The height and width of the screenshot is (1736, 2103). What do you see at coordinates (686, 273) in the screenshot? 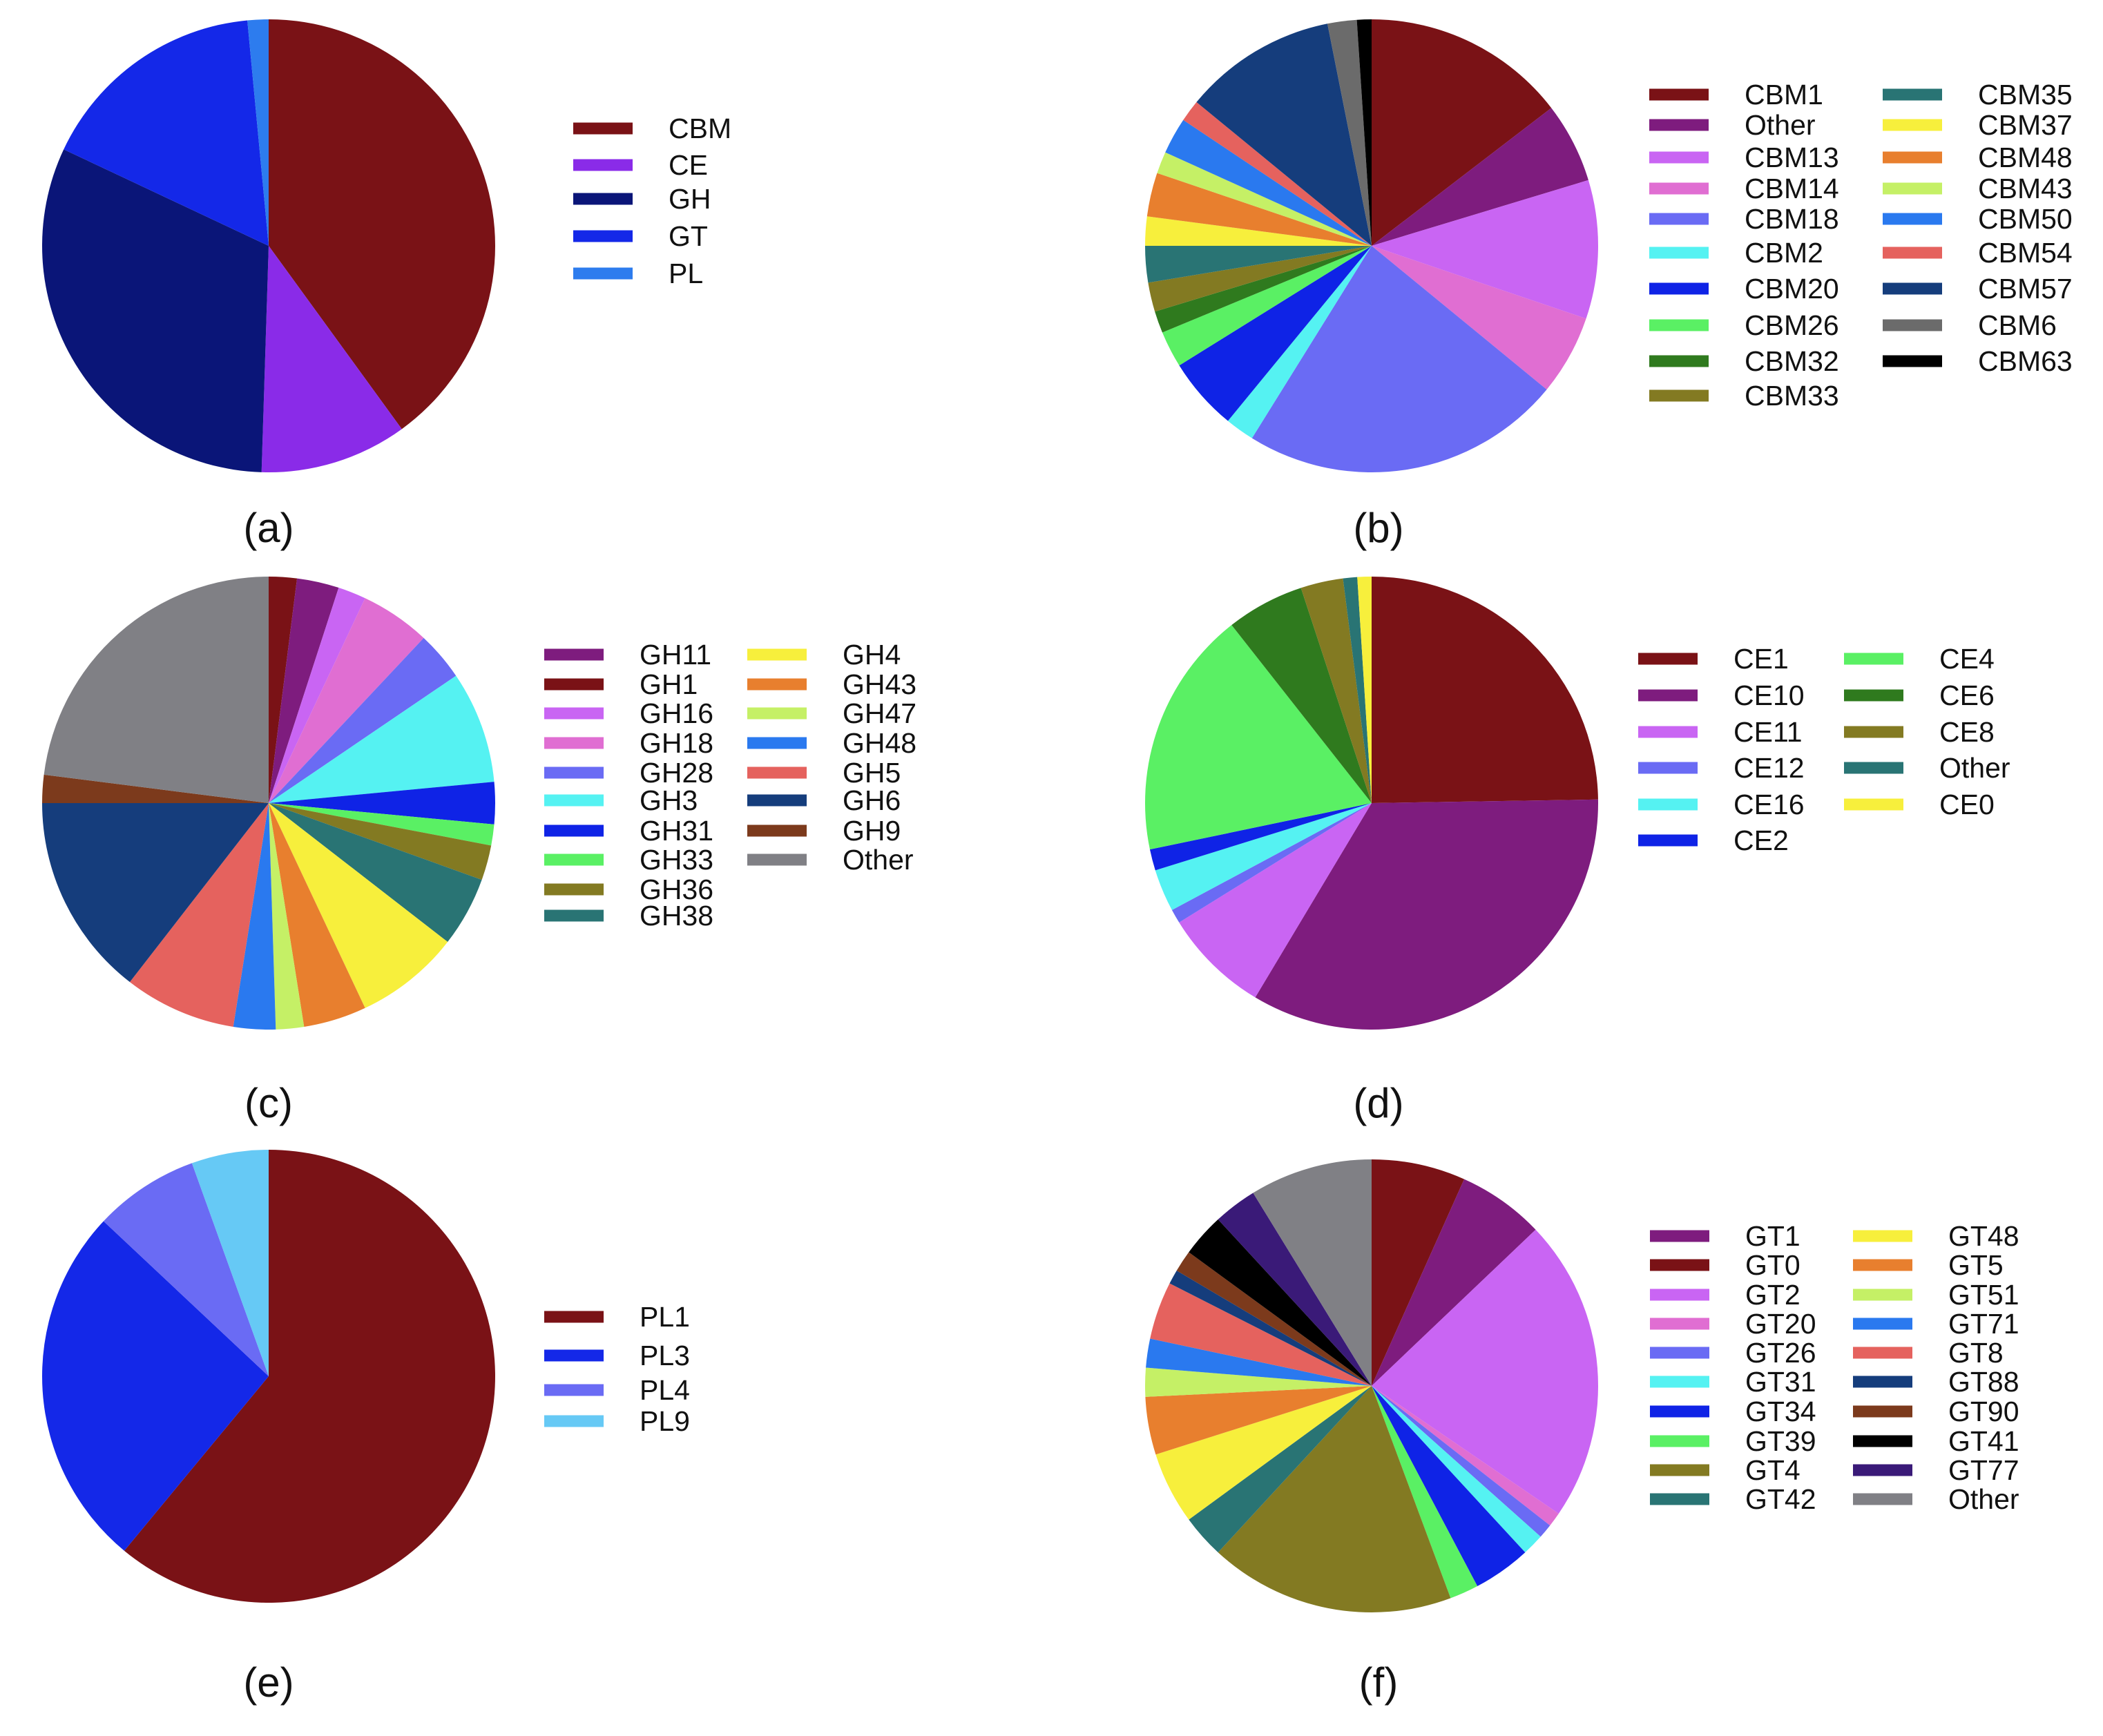
I see `legend-label: PL` at bounding box center [686, 273].